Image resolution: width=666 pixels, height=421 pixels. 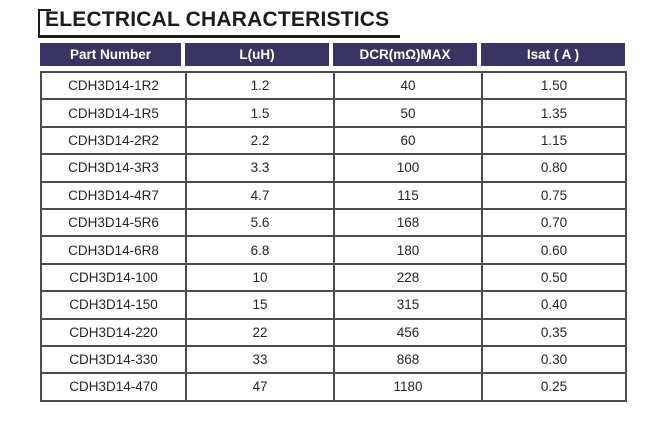 What do you see at coordinates (408, 140) in the screenshot?
I see `cell-dcr-max: 60` at bounding box center [408, 140].